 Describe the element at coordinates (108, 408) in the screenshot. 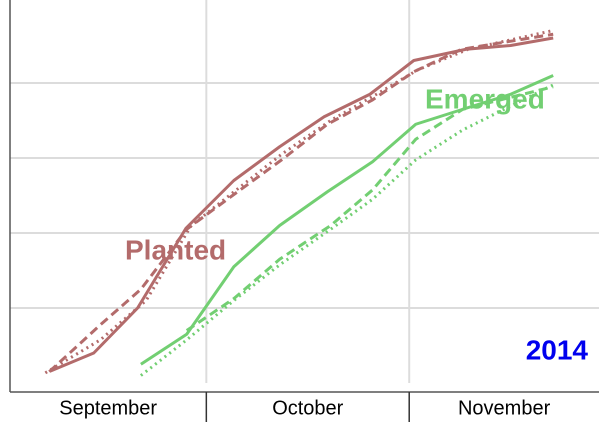

I see `x-tick-label: September` at that location.